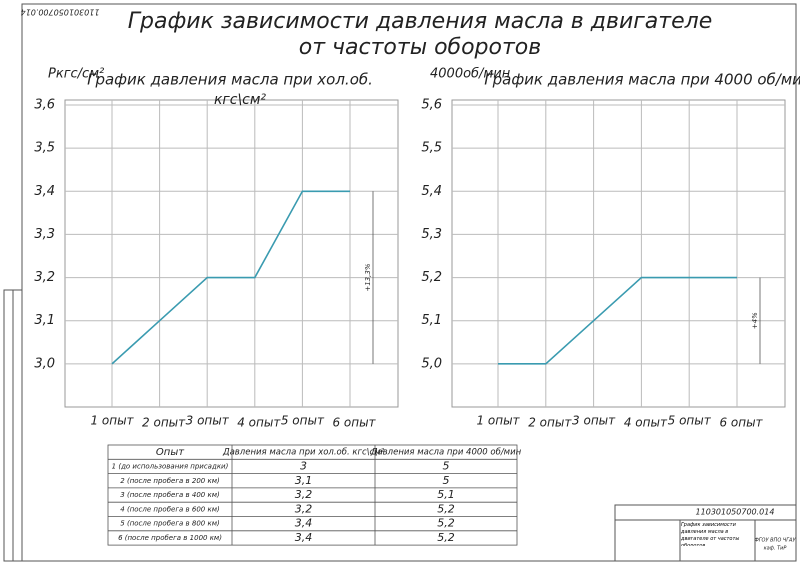 The image size is (800, 565). I want to click on table-frame, so click(312, 495).